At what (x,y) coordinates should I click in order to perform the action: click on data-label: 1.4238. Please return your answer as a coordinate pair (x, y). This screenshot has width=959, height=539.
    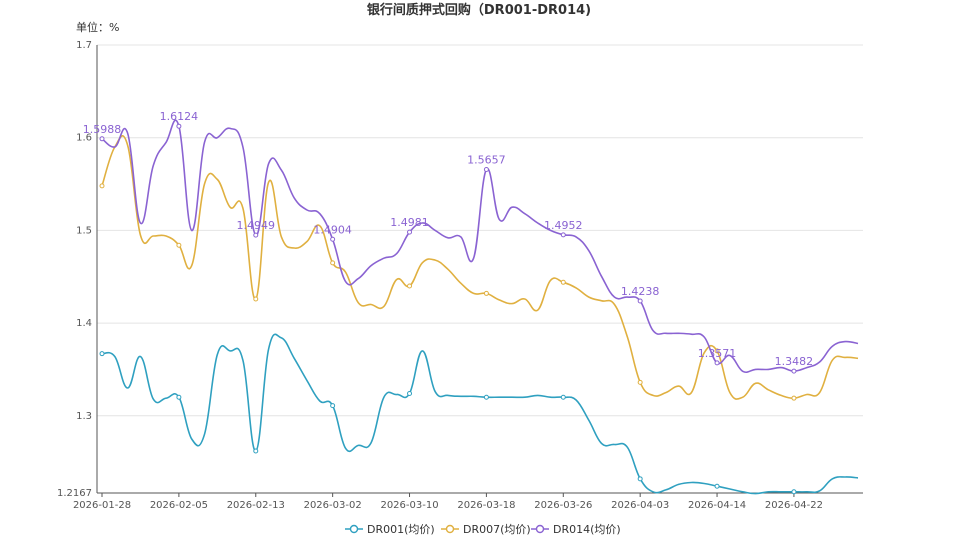
    Looking at the image, I should click on (640, 291).